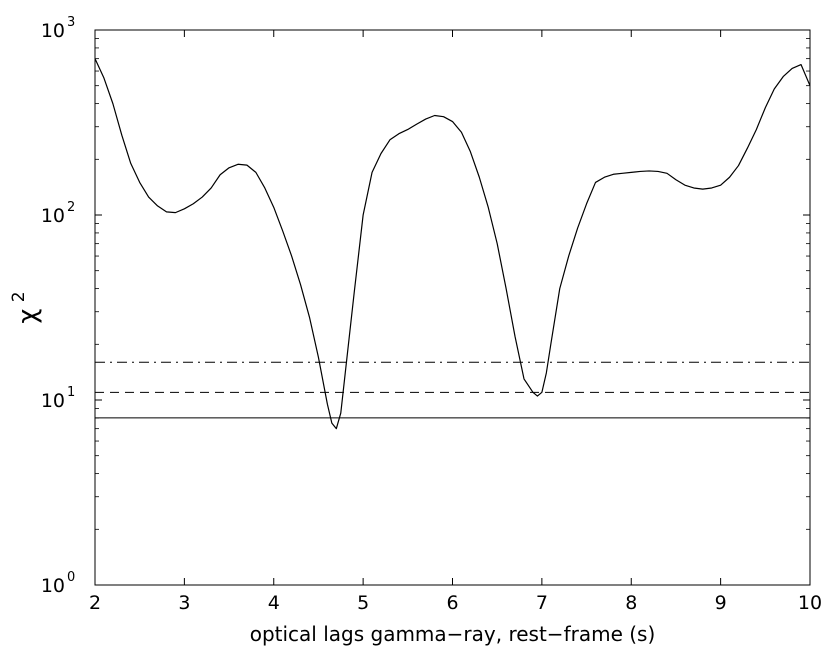 The width and height of the screenshot is (830, 655). What do you see at coordinates (71, 22) in the screenshot?
I see `y-tick-label-exponent: 3` at bounding box center [71, 22].